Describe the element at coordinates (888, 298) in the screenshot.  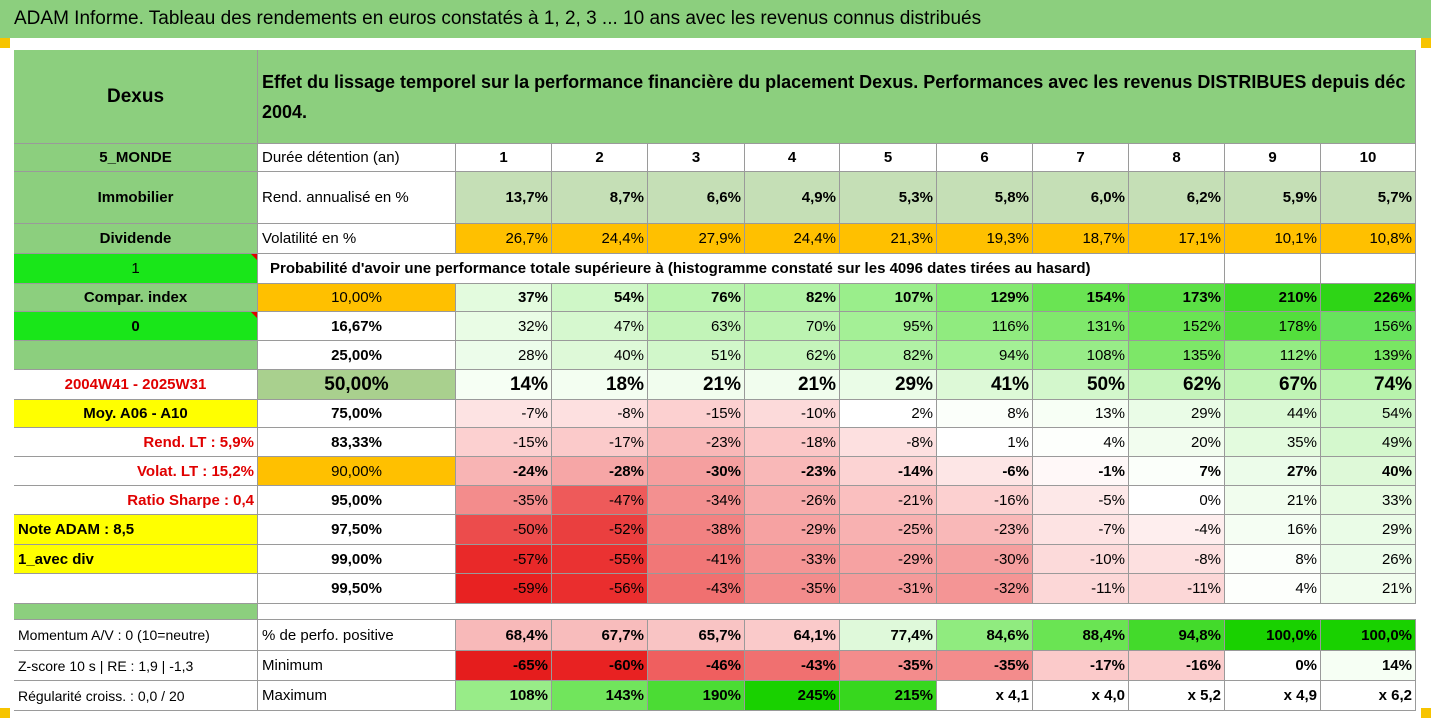
I see `prob-value: 107%` at that location.